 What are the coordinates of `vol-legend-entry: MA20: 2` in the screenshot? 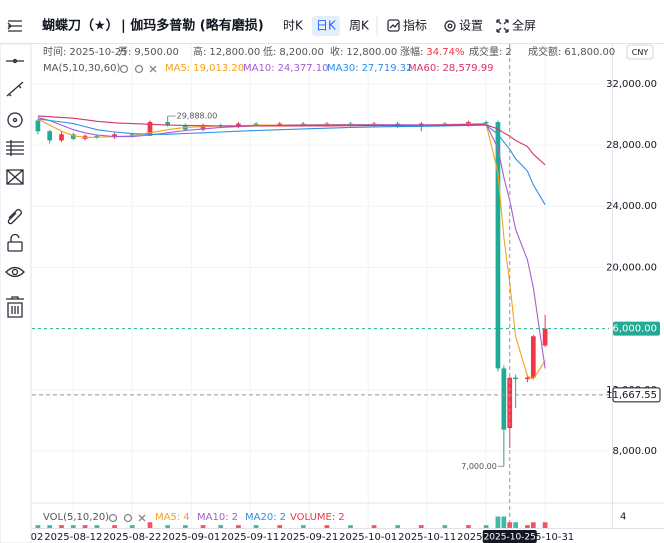 It's located at (265, 517).